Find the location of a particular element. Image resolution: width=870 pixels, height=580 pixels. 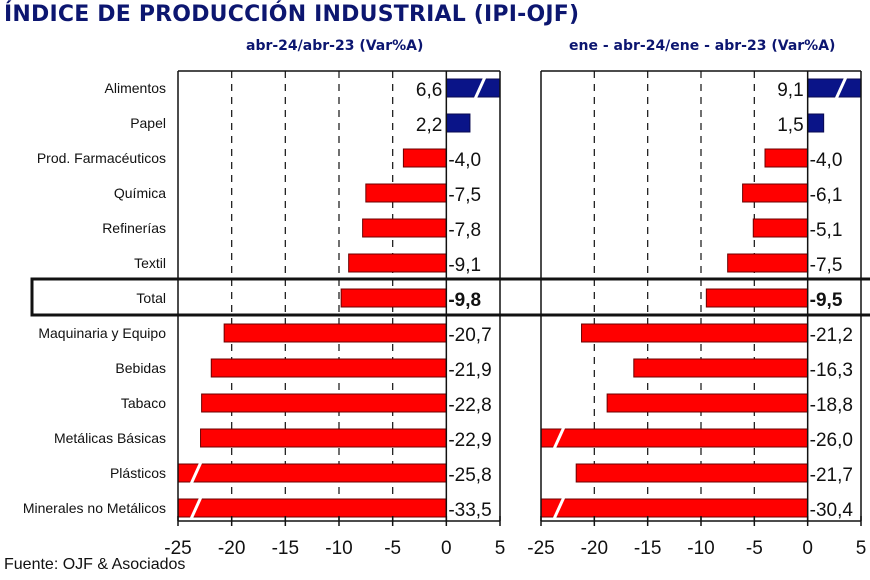

value-label: -21,2 is located at coordinates (831, 335).